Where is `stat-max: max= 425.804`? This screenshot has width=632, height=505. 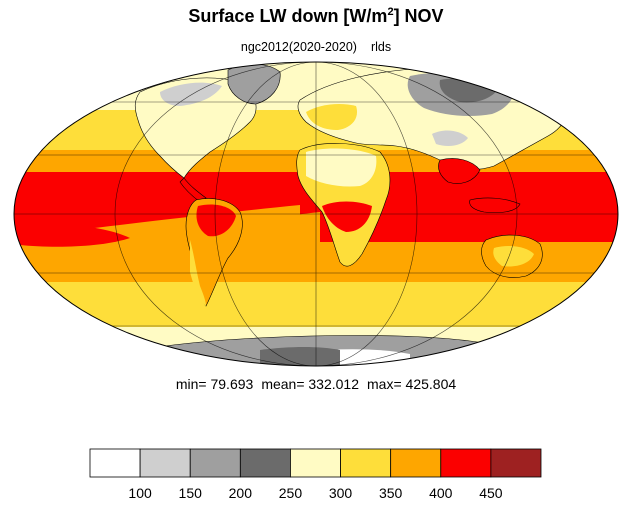 stat-max: max= 425.804 is located at coordinates (412, 384).